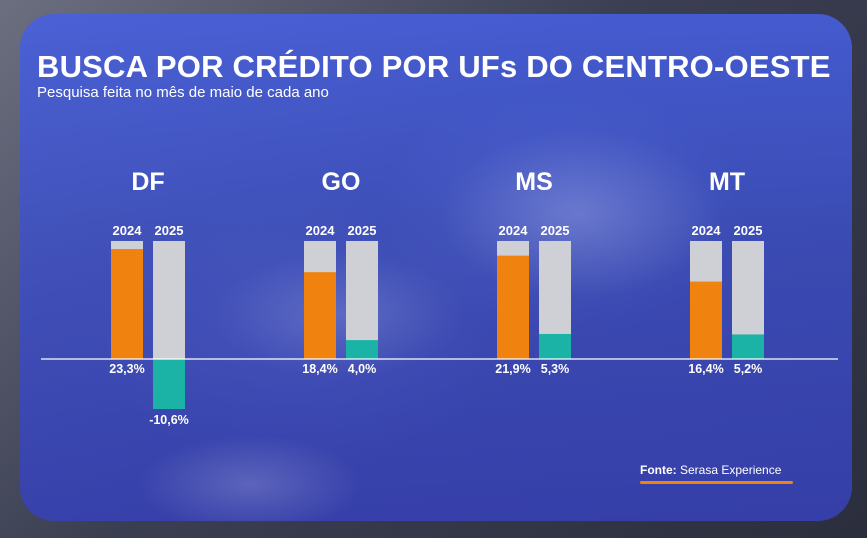 Image resolution: width=867 pixels, height=538 pixels. I want to click on source-label: Fonte:, so click(658, 470).